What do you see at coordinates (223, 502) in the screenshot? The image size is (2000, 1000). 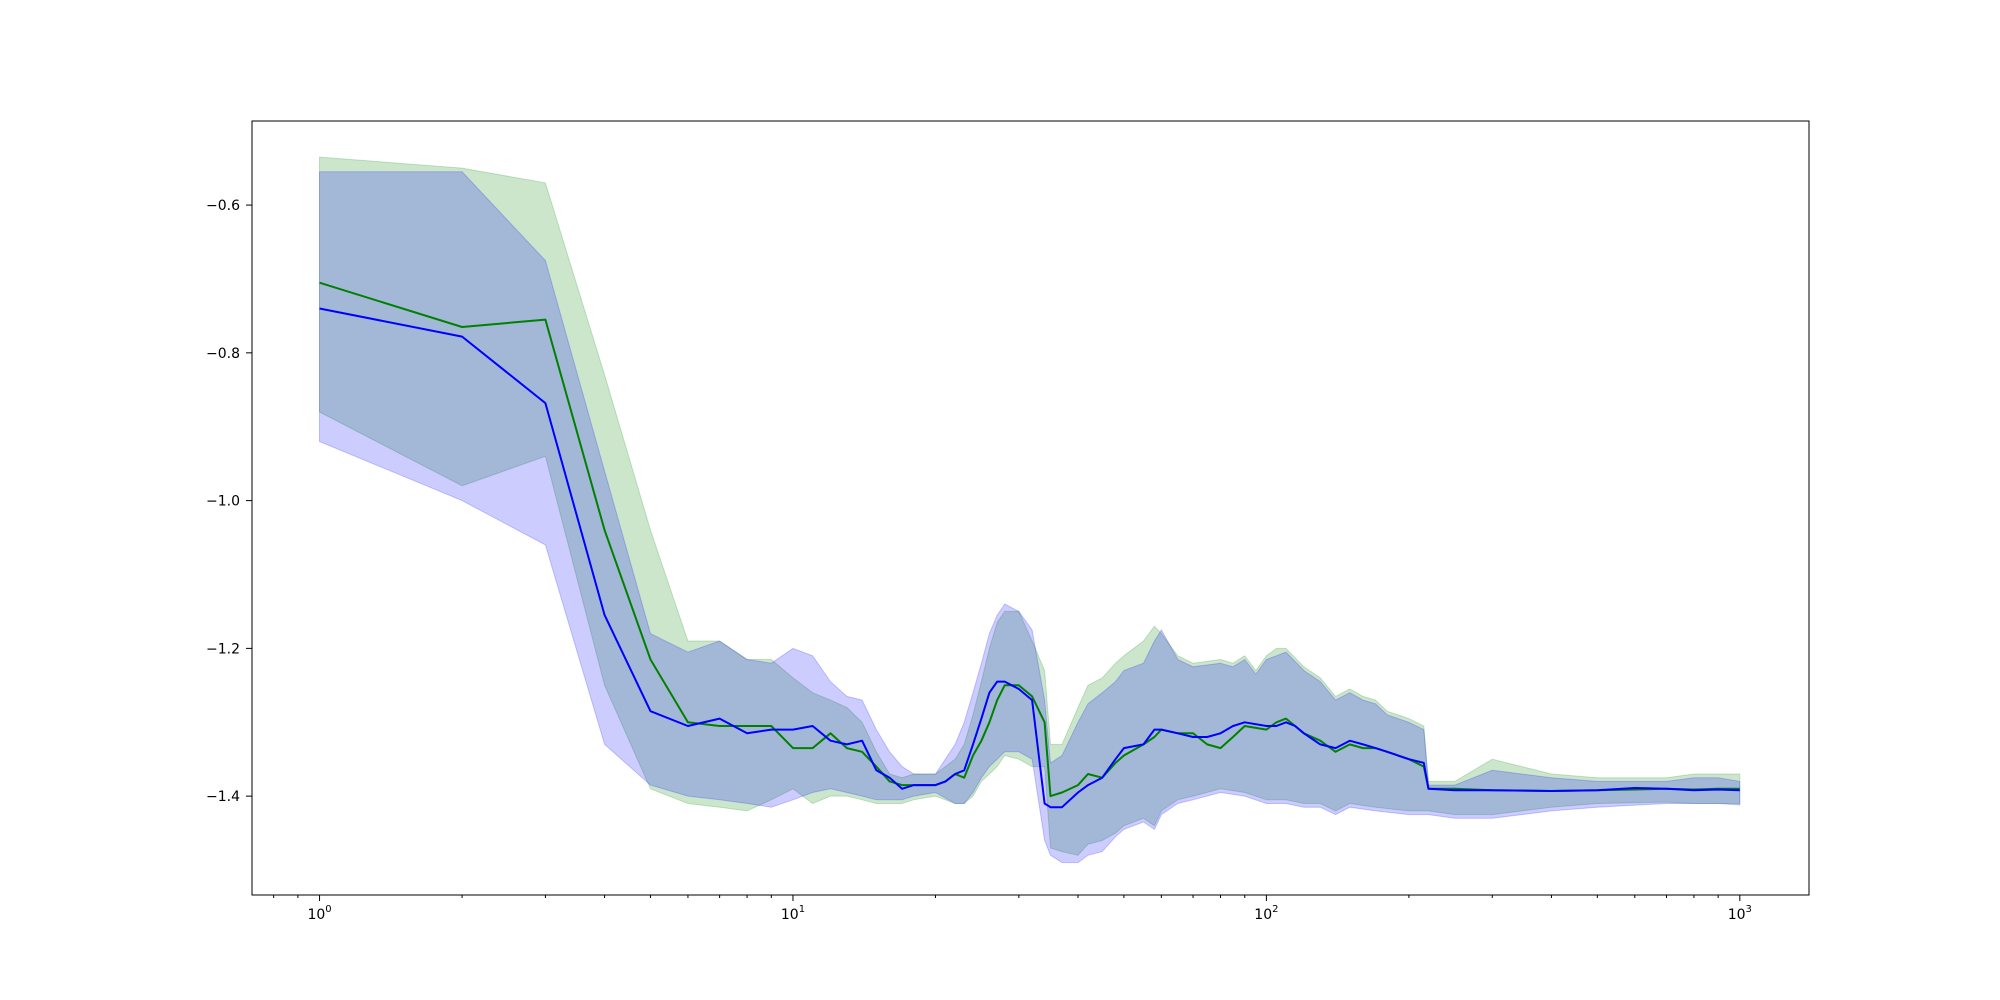 I see `y-tick-label: −1.0` at bounding box center [223, 502].